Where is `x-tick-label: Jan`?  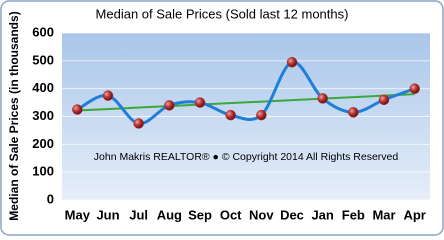
x-tick-label: Jan is located at coordinates (322, 214).